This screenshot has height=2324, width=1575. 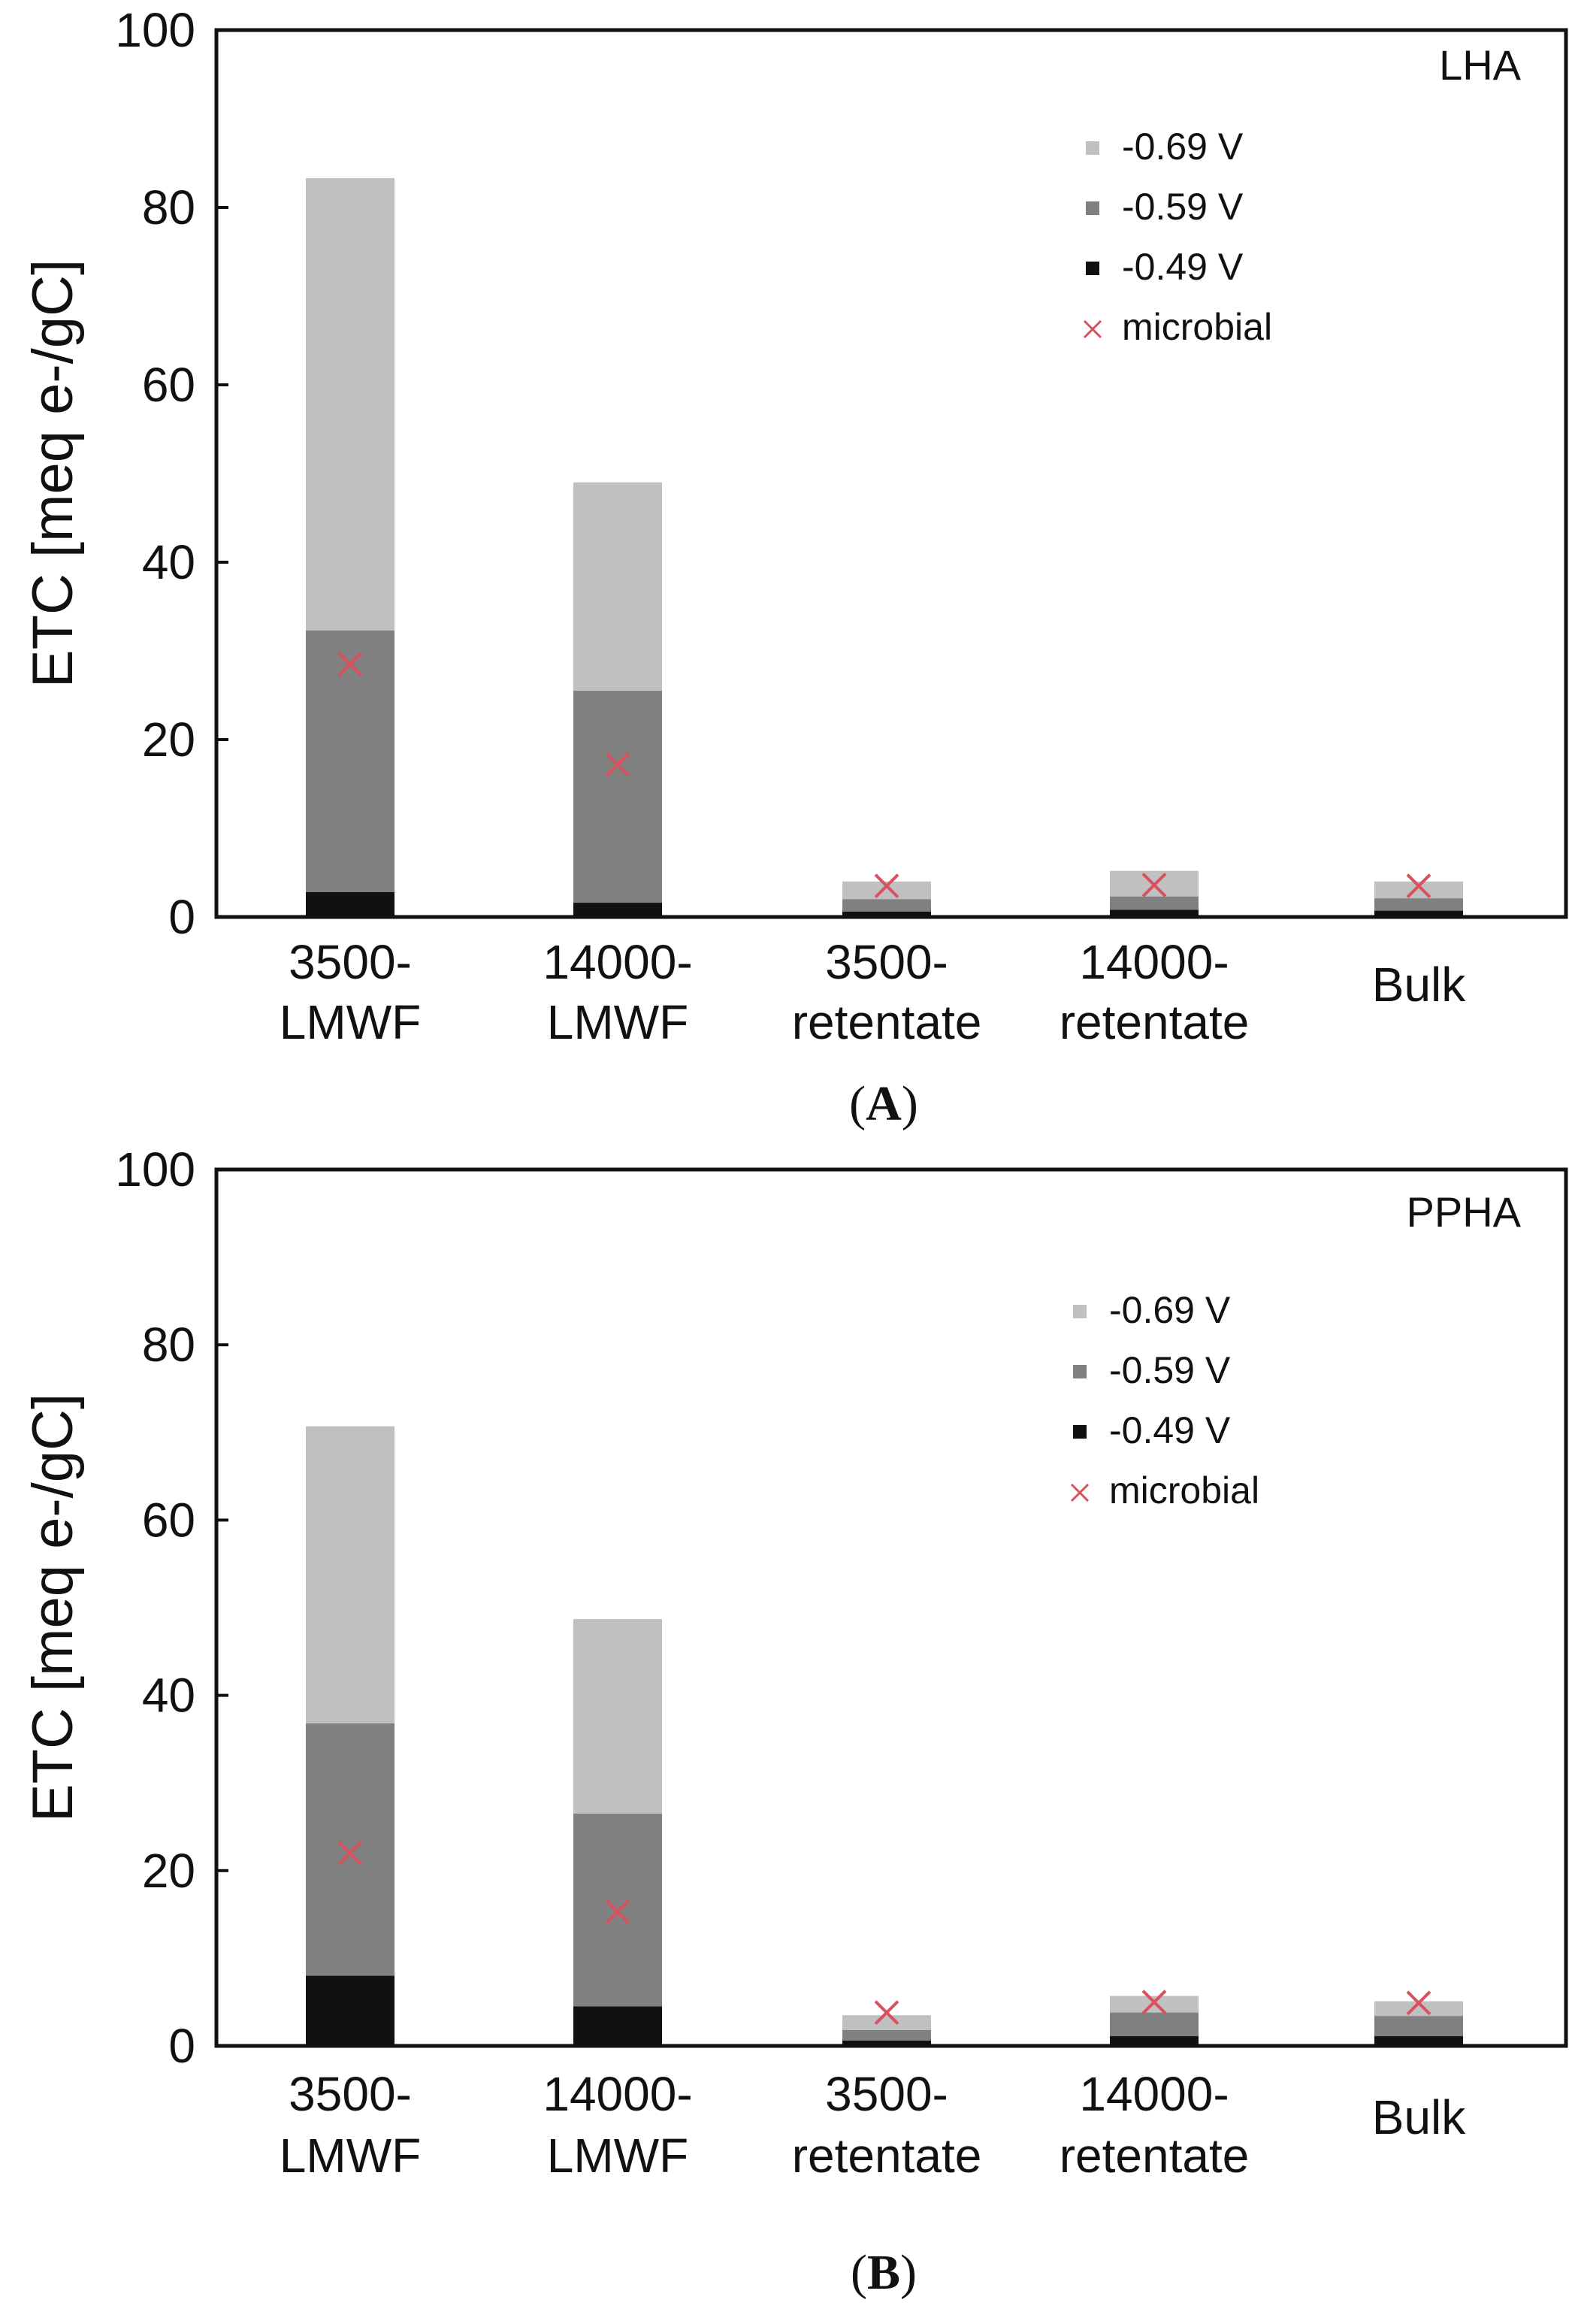 I want to click on panel-letter: B, so click(x=884, y=2272).